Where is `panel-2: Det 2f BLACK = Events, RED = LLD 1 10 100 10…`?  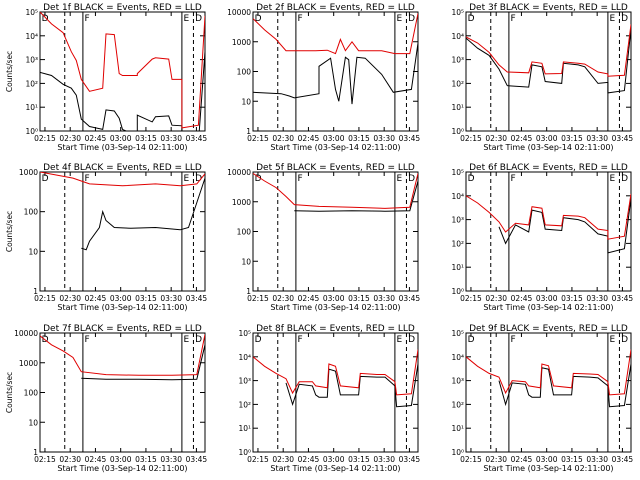
panel-2: Det 2f BLACK = Events, RED = LLD 1 10 100 10… is located at coordinates (323, 77).